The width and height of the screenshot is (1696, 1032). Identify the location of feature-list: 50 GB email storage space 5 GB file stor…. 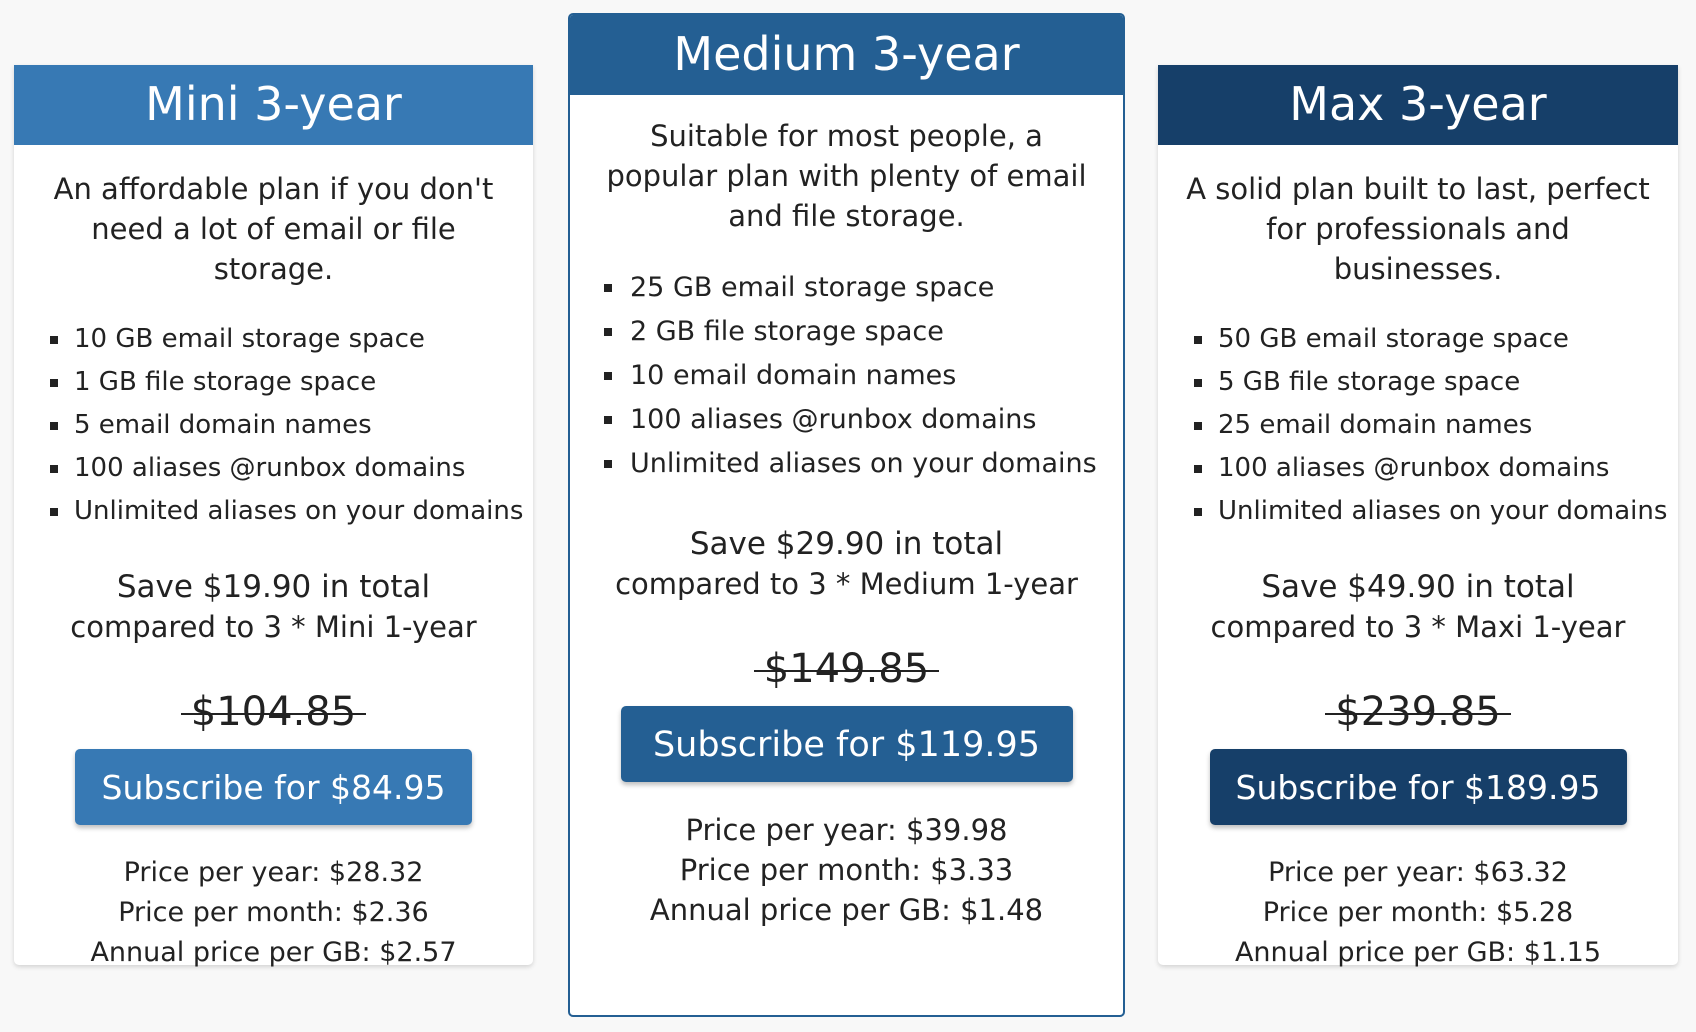
(1418, 425).